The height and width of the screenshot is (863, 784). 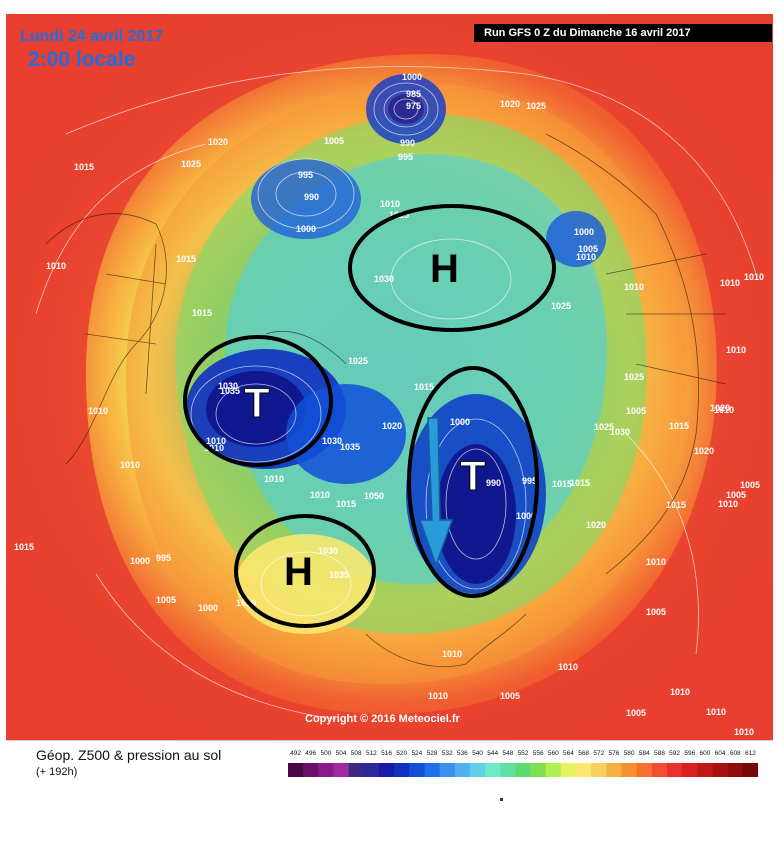 I want to click on scale-tick-label: 596, so click(x=689, y=753).